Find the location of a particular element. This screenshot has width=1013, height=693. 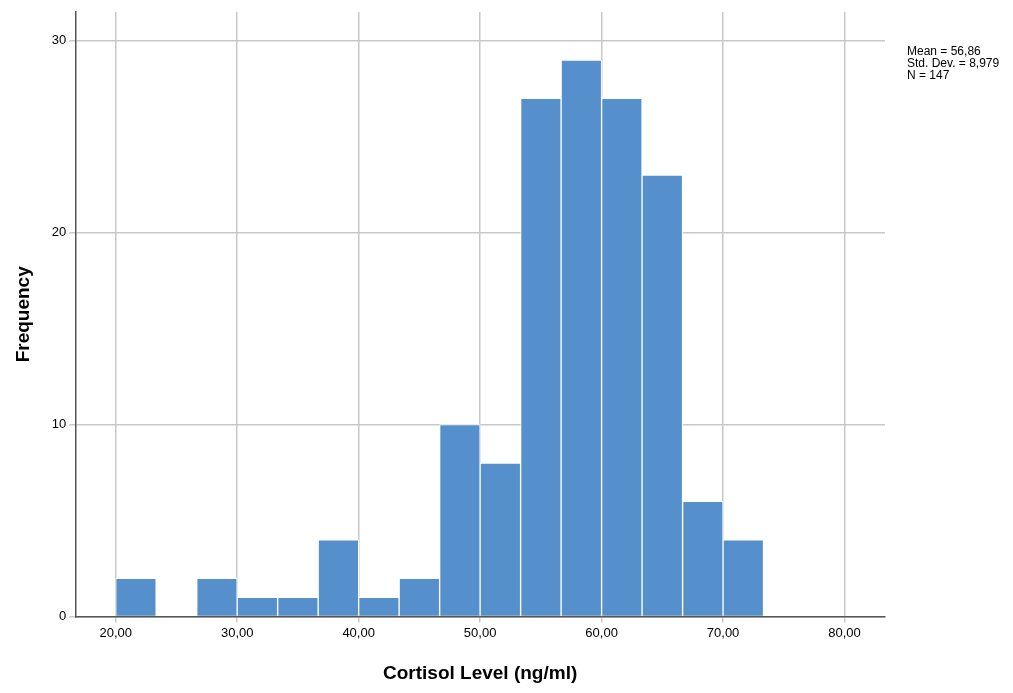

x-tick-label: 60,00 is located at coordinates (601, 632).